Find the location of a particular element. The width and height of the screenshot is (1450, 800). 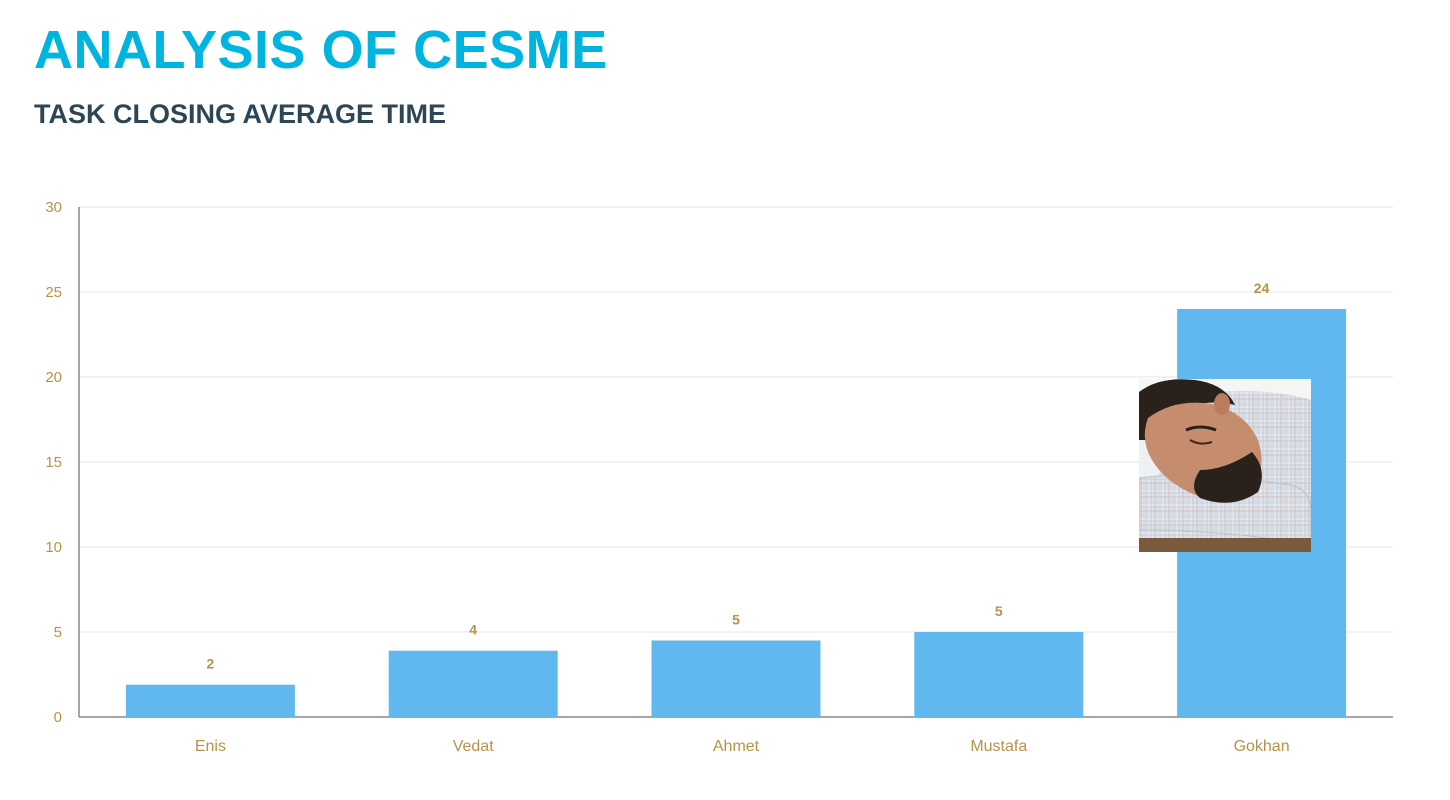

x-tick-label: Mustafa is located at coordinates (998, 746).